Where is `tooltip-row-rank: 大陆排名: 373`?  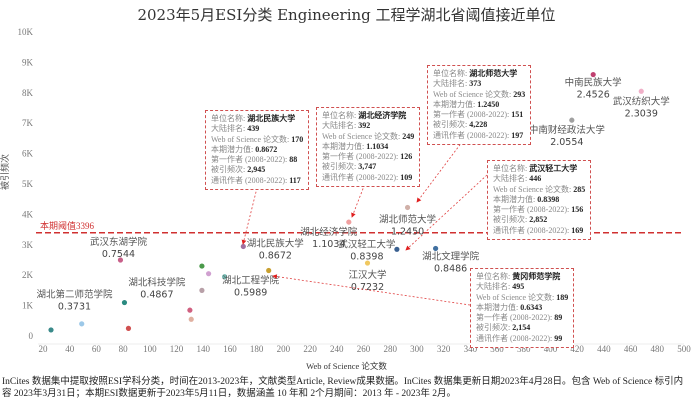 tooltip-row-rank: 大陆排名: 373 is located at coordinates (457, 84).